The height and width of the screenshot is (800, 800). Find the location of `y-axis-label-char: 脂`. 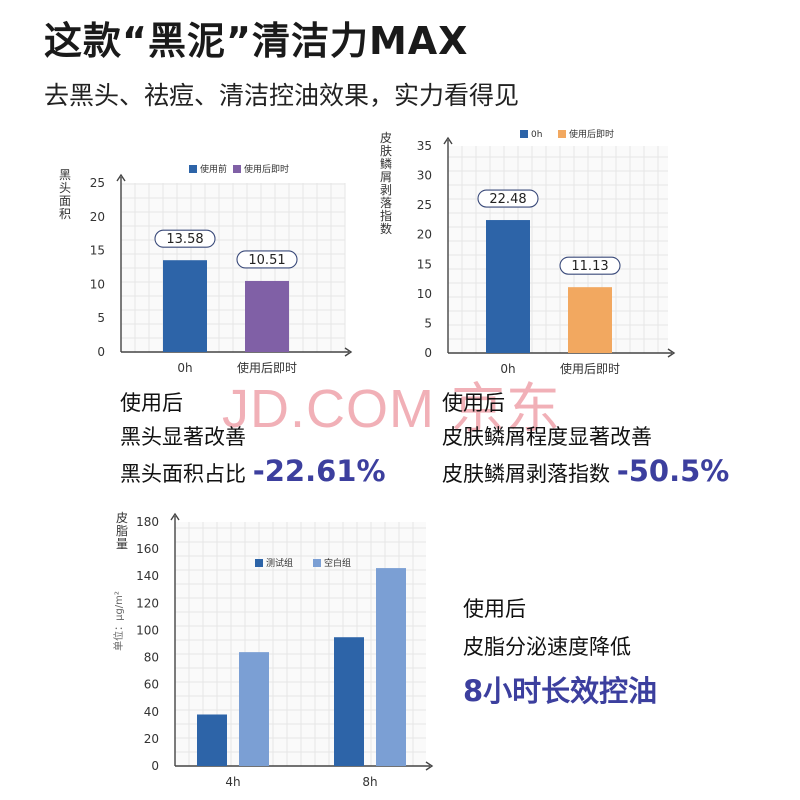

y-axis-label-char: 脂 is located at coordinates (122, 530).